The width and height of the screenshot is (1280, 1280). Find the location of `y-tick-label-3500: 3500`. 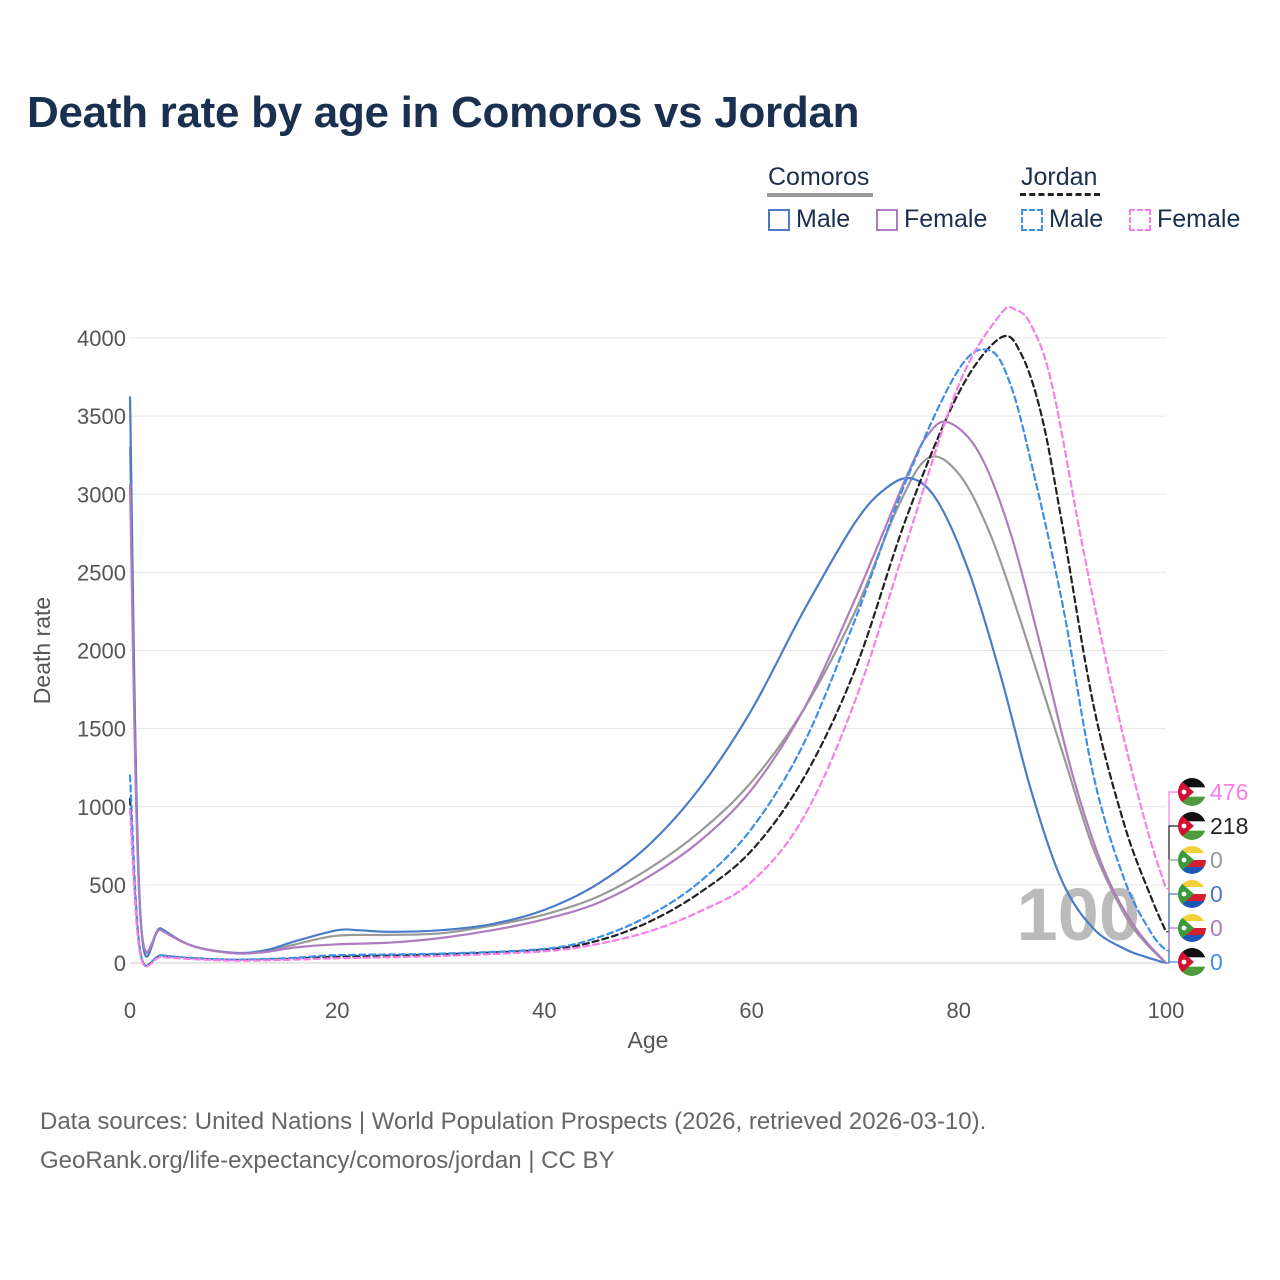

y-tick-label-3500: 3500 is located at coordinates (101, 416).